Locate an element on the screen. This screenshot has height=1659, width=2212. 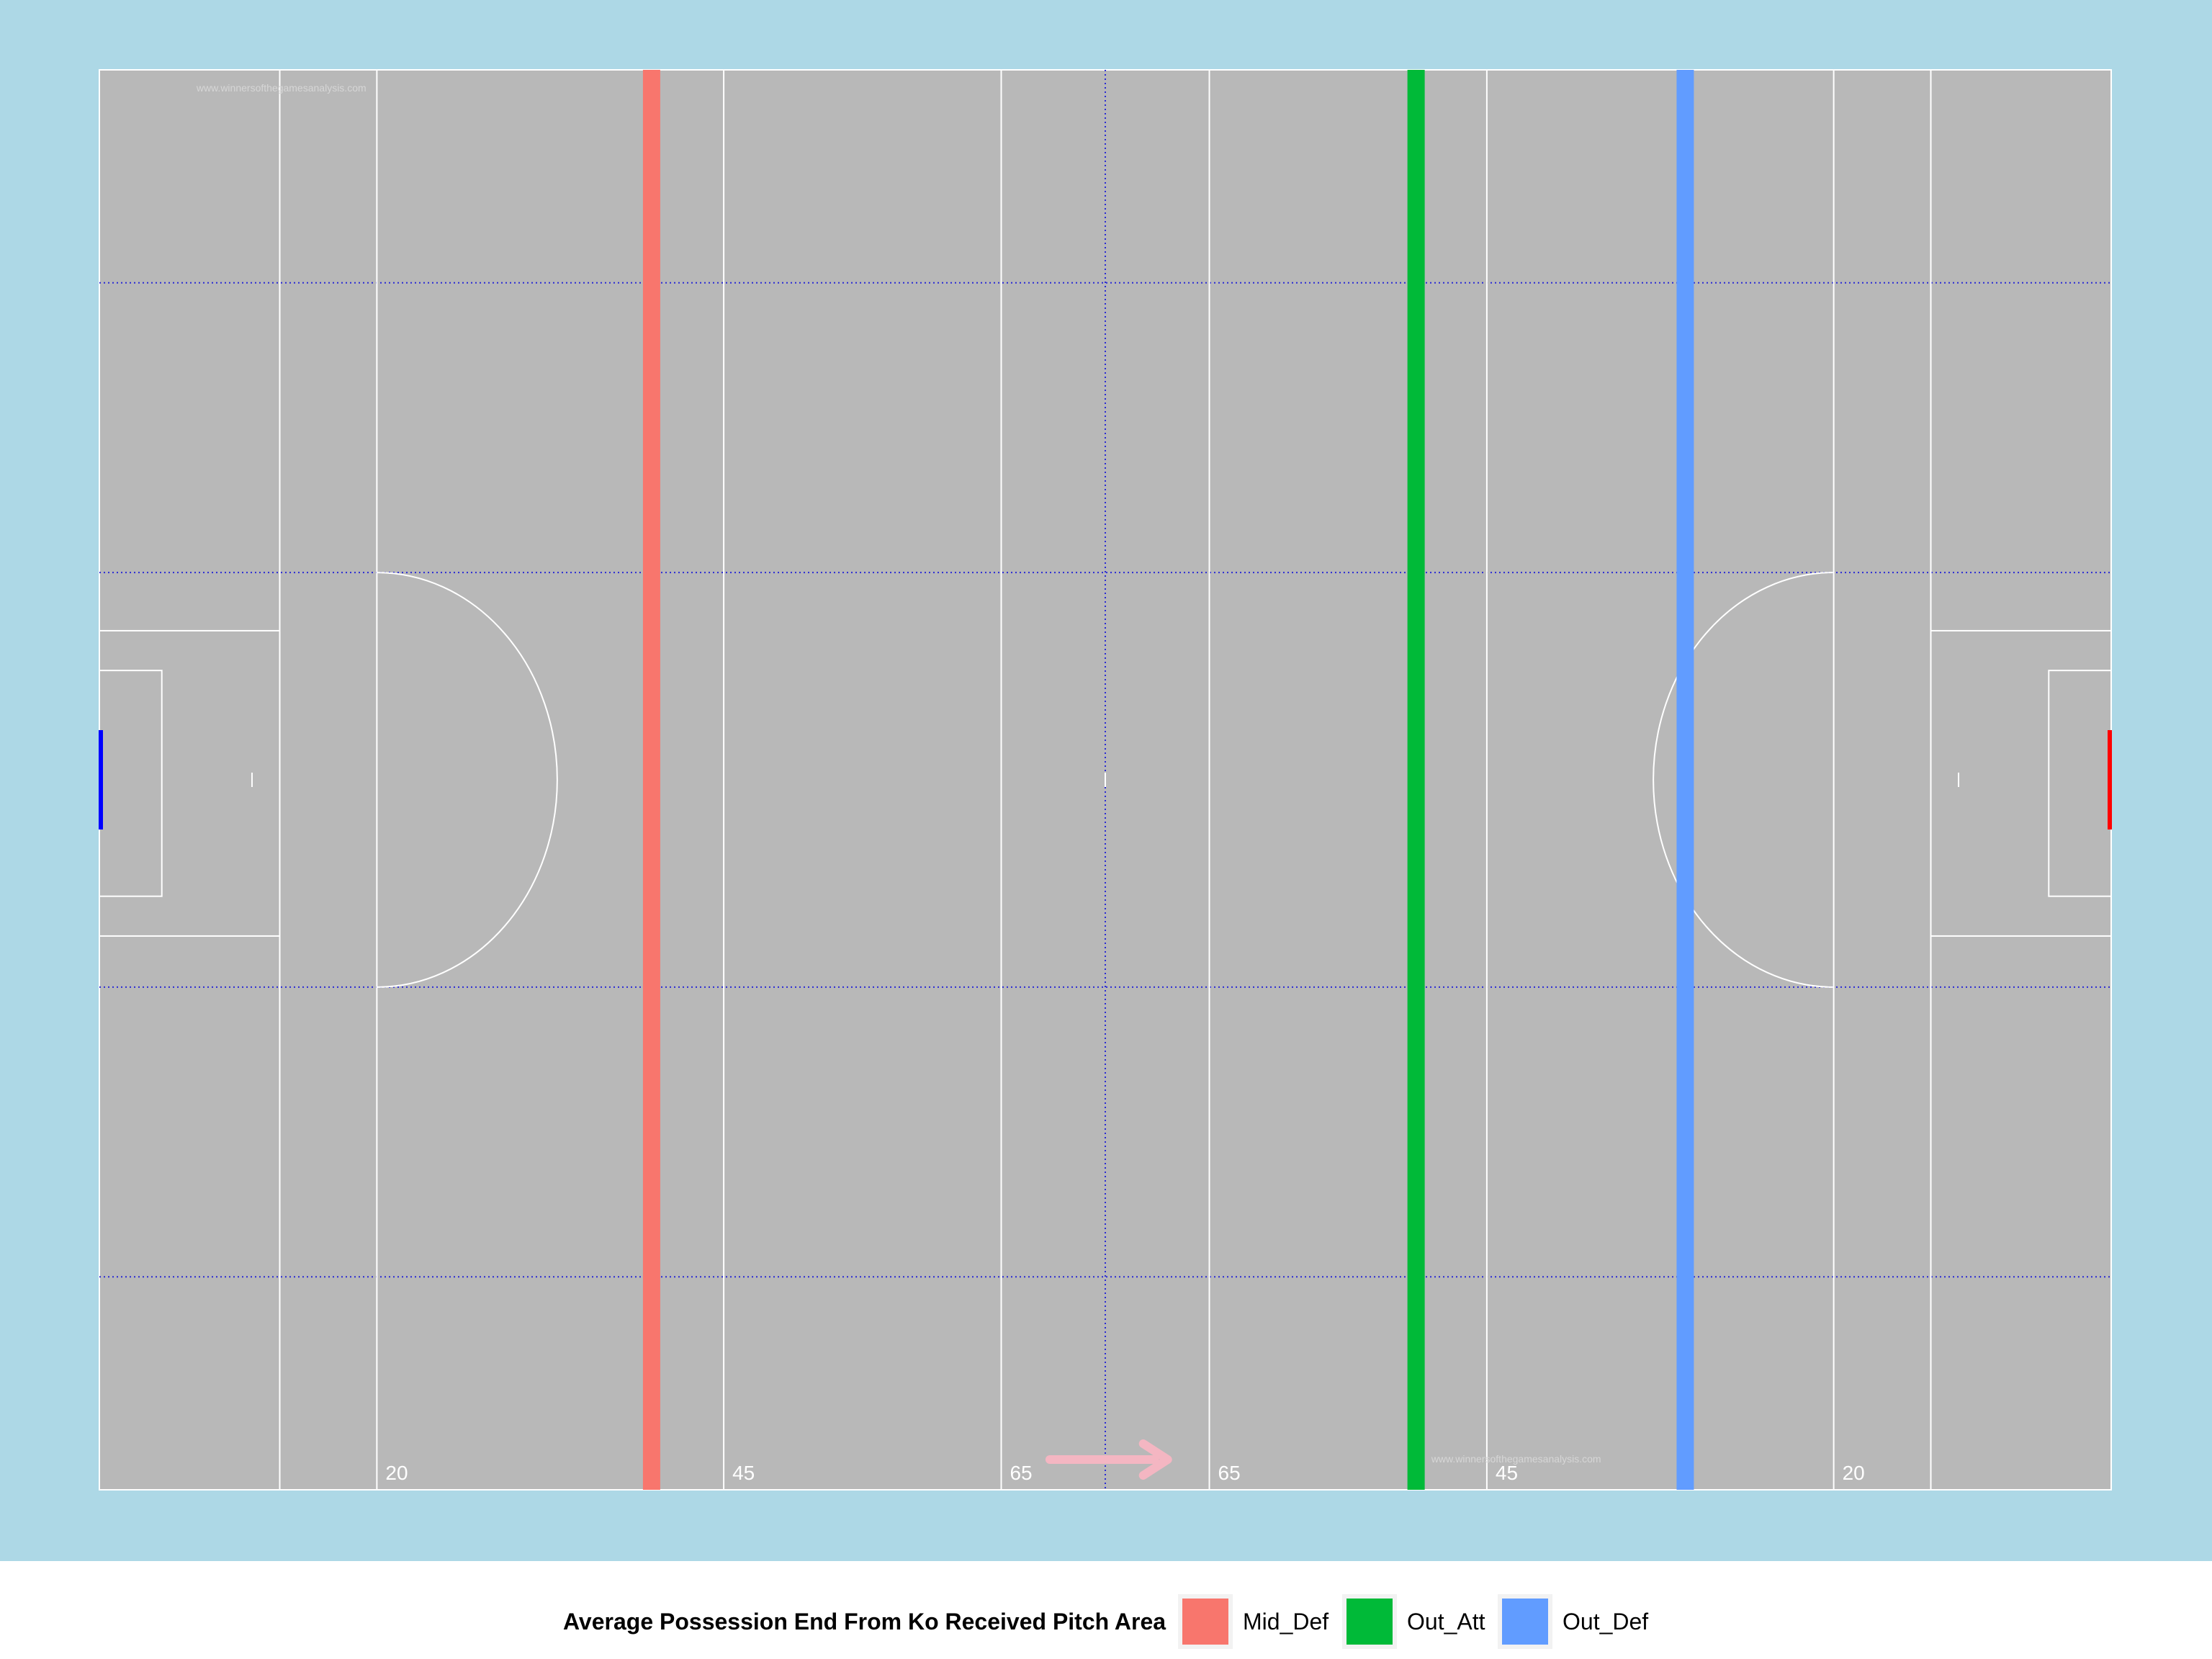
watermark-top-left: www.winnersofthegamesanalysis.com is located at coordinates (281, 88).